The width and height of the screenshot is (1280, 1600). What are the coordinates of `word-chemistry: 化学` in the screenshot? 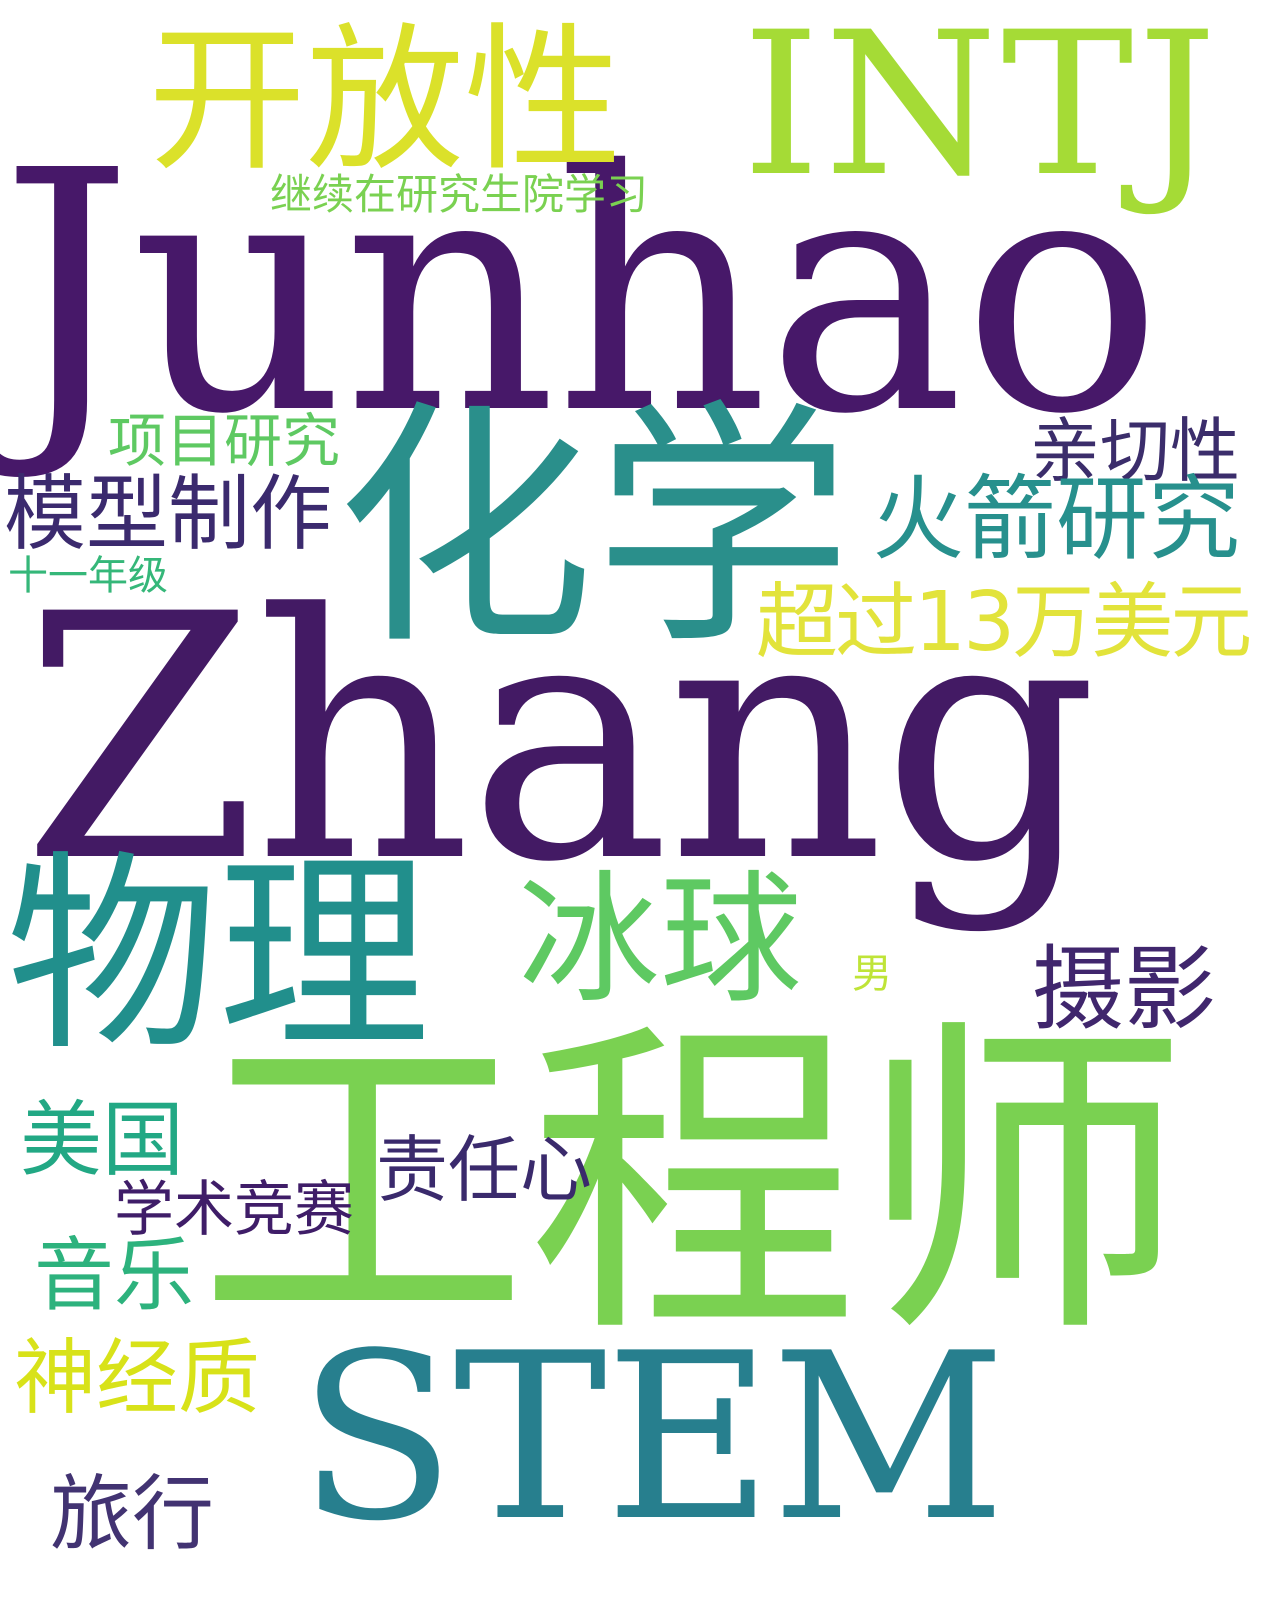 It's located at (594, 529).